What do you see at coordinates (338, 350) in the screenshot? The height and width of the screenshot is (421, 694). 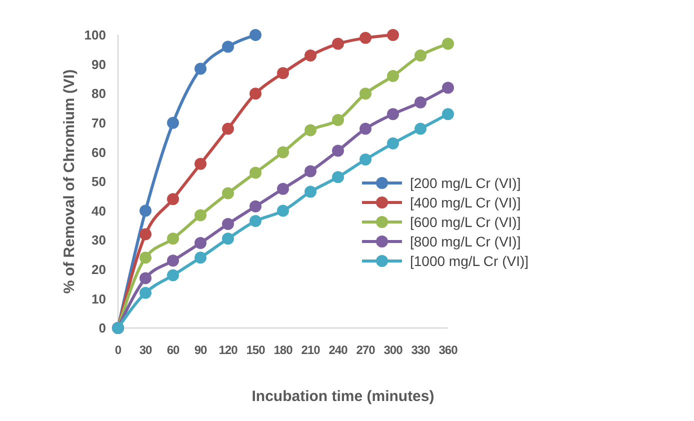 I see `x-tick-label: 240` at bounding box center [338, 350].